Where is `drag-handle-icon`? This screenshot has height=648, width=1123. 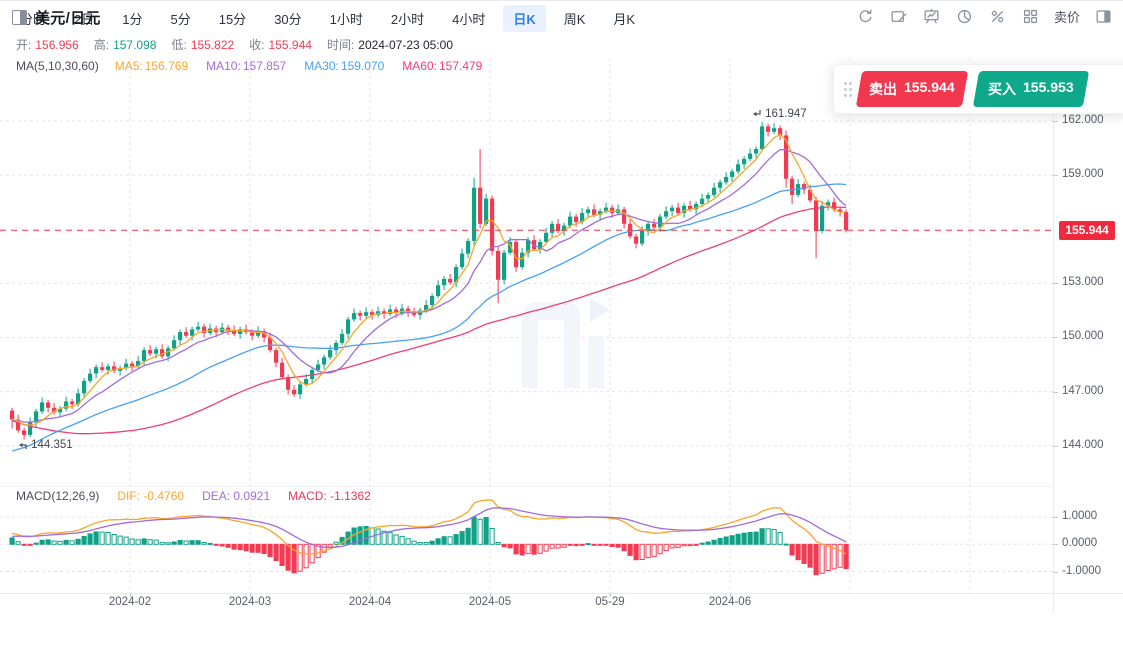
drag-handle-icon is located at coordinates (848, 89).